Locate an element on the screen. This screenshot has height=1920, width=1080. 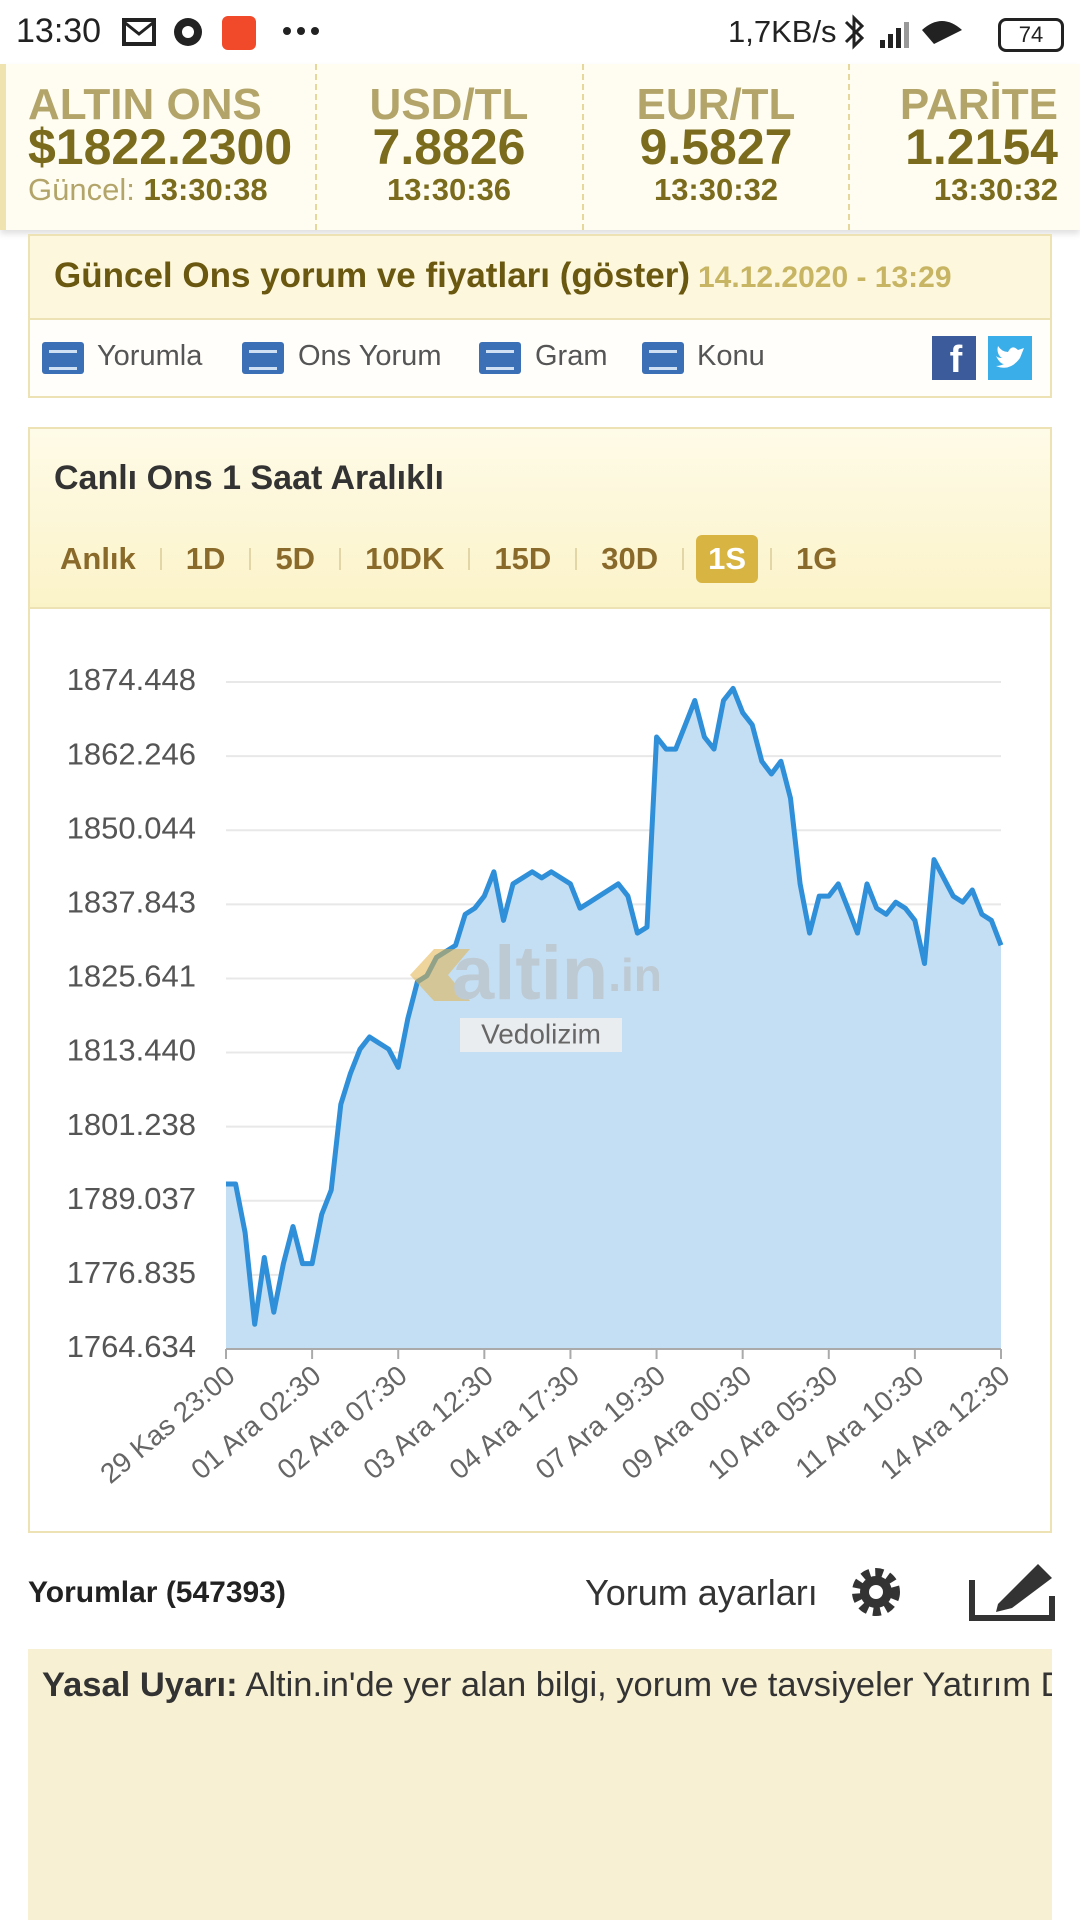
comments-settings: Yorum ayarları is located at coordinates (701, 1592).